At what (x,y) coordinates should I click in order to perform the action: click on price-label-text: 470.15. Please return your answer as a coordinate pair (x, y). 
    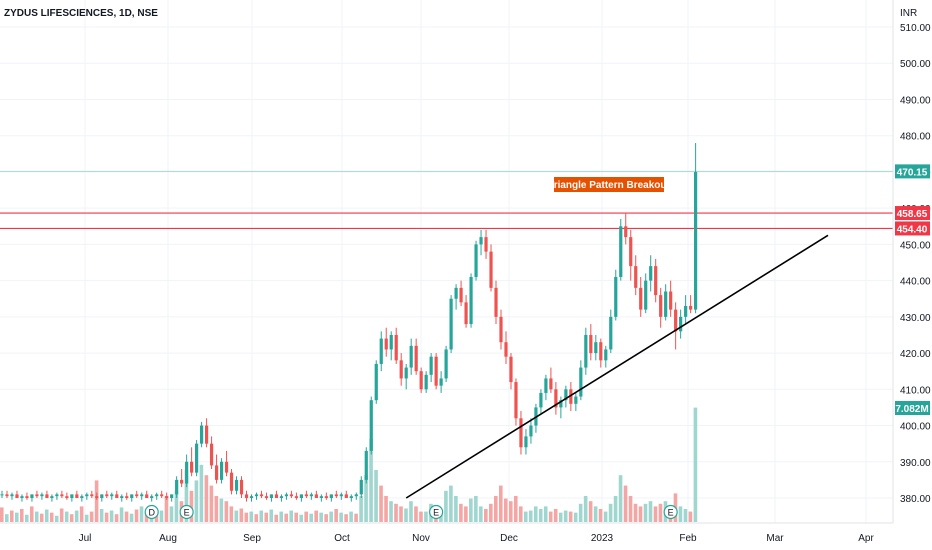
    Looking at the image, I should click on (912, 172).